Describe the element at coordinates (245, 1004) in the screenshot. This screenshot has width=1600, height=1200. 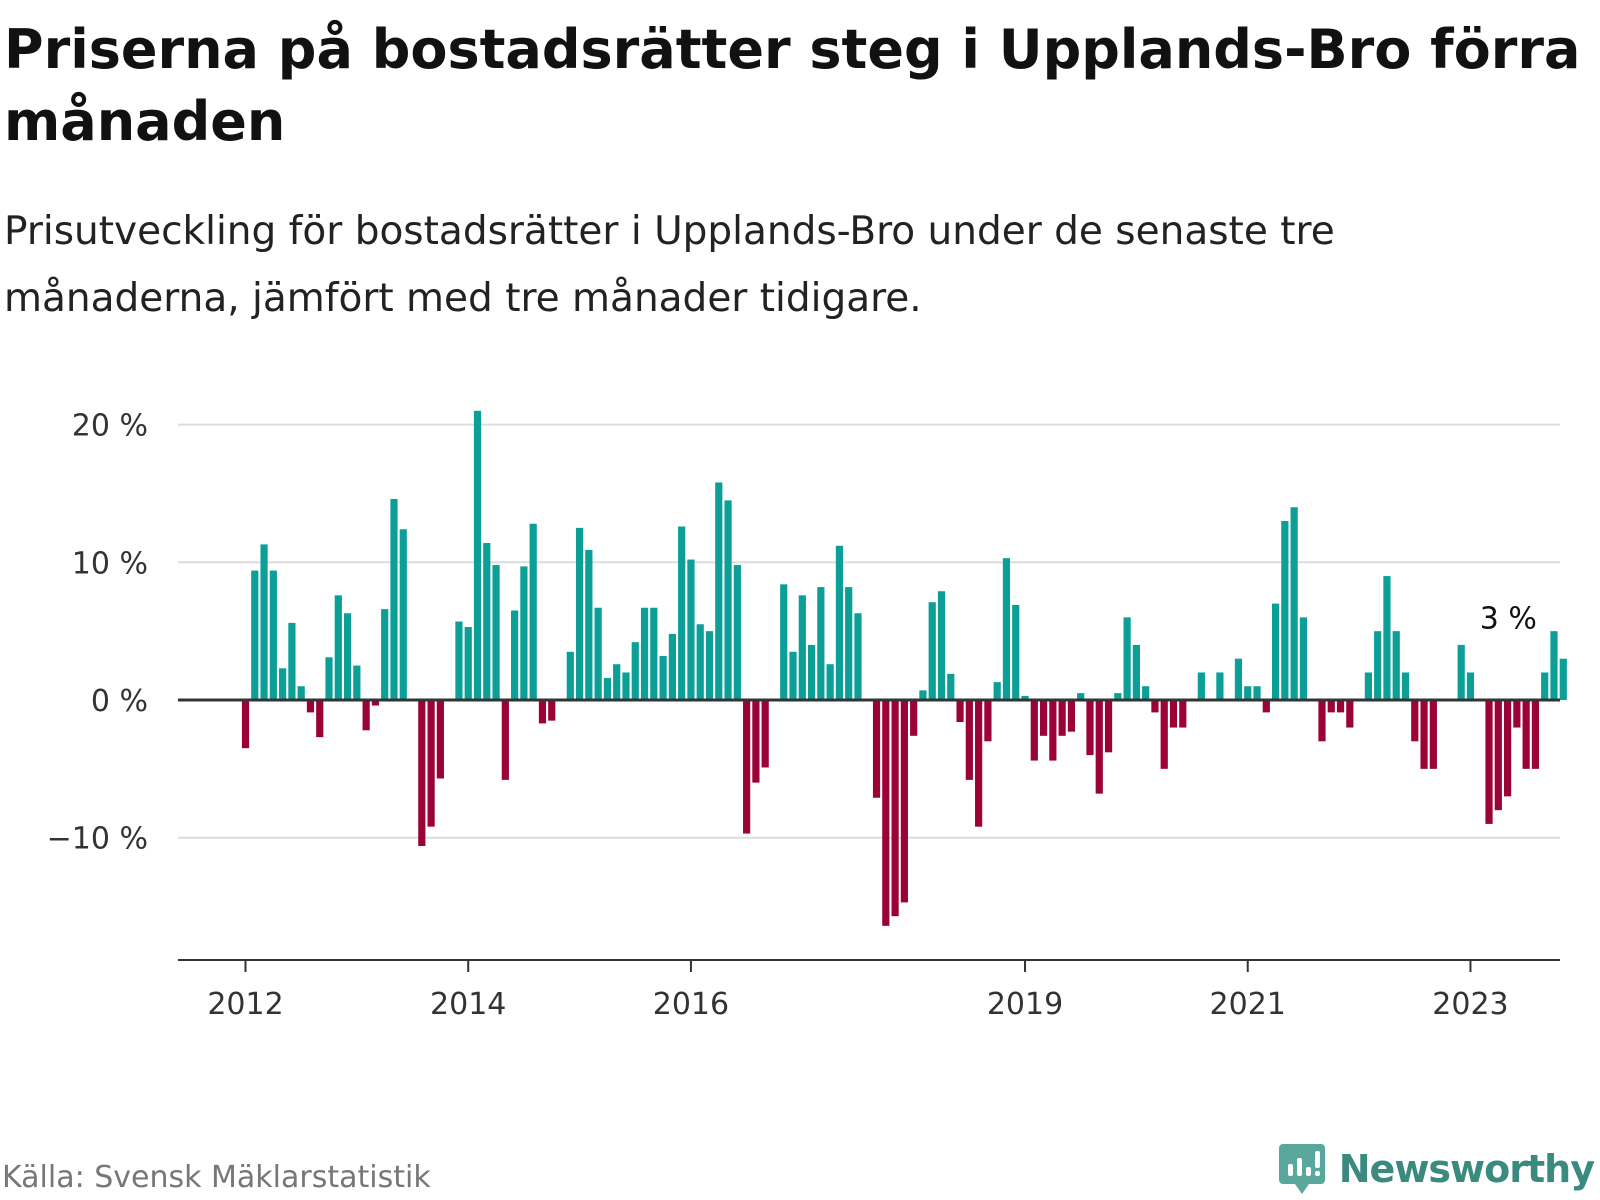
I see `x-tick-label: 2012` at that location.